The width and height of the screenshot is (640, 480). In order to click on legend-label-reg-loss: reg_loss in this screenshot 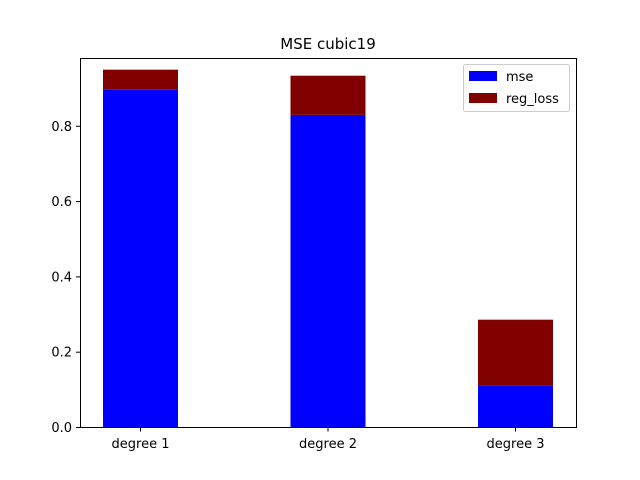, I will do `click(532, 99)`.